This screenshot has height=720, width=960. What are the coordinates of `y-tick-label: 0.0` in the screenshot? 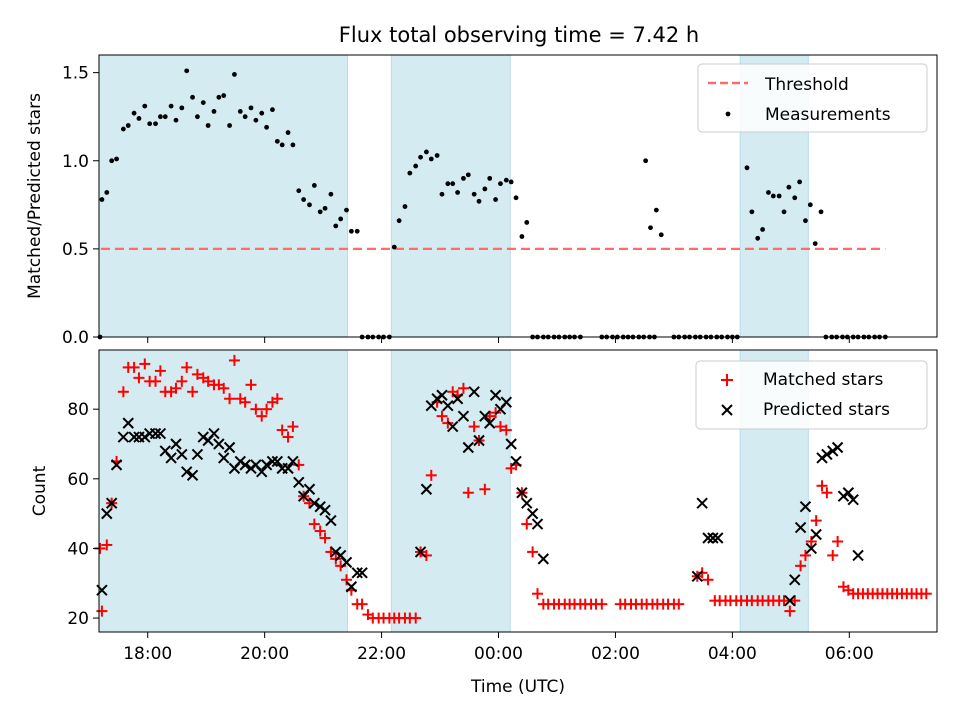 It's located at (75, 338).